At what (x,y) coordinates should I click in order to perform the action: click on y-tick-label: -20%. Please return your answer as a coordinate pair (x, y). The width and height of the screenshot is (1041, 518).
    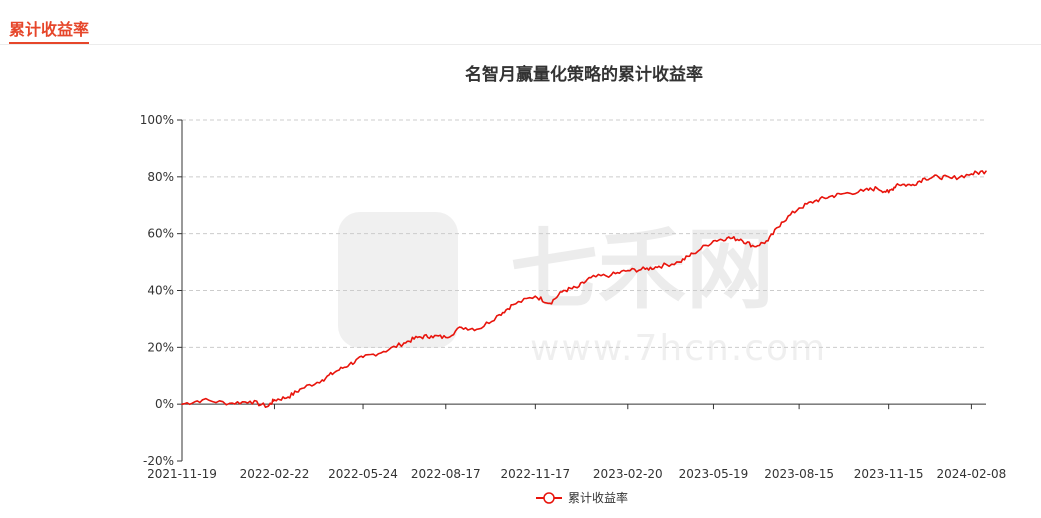
    Looking at the image, I should click on (158, 461).